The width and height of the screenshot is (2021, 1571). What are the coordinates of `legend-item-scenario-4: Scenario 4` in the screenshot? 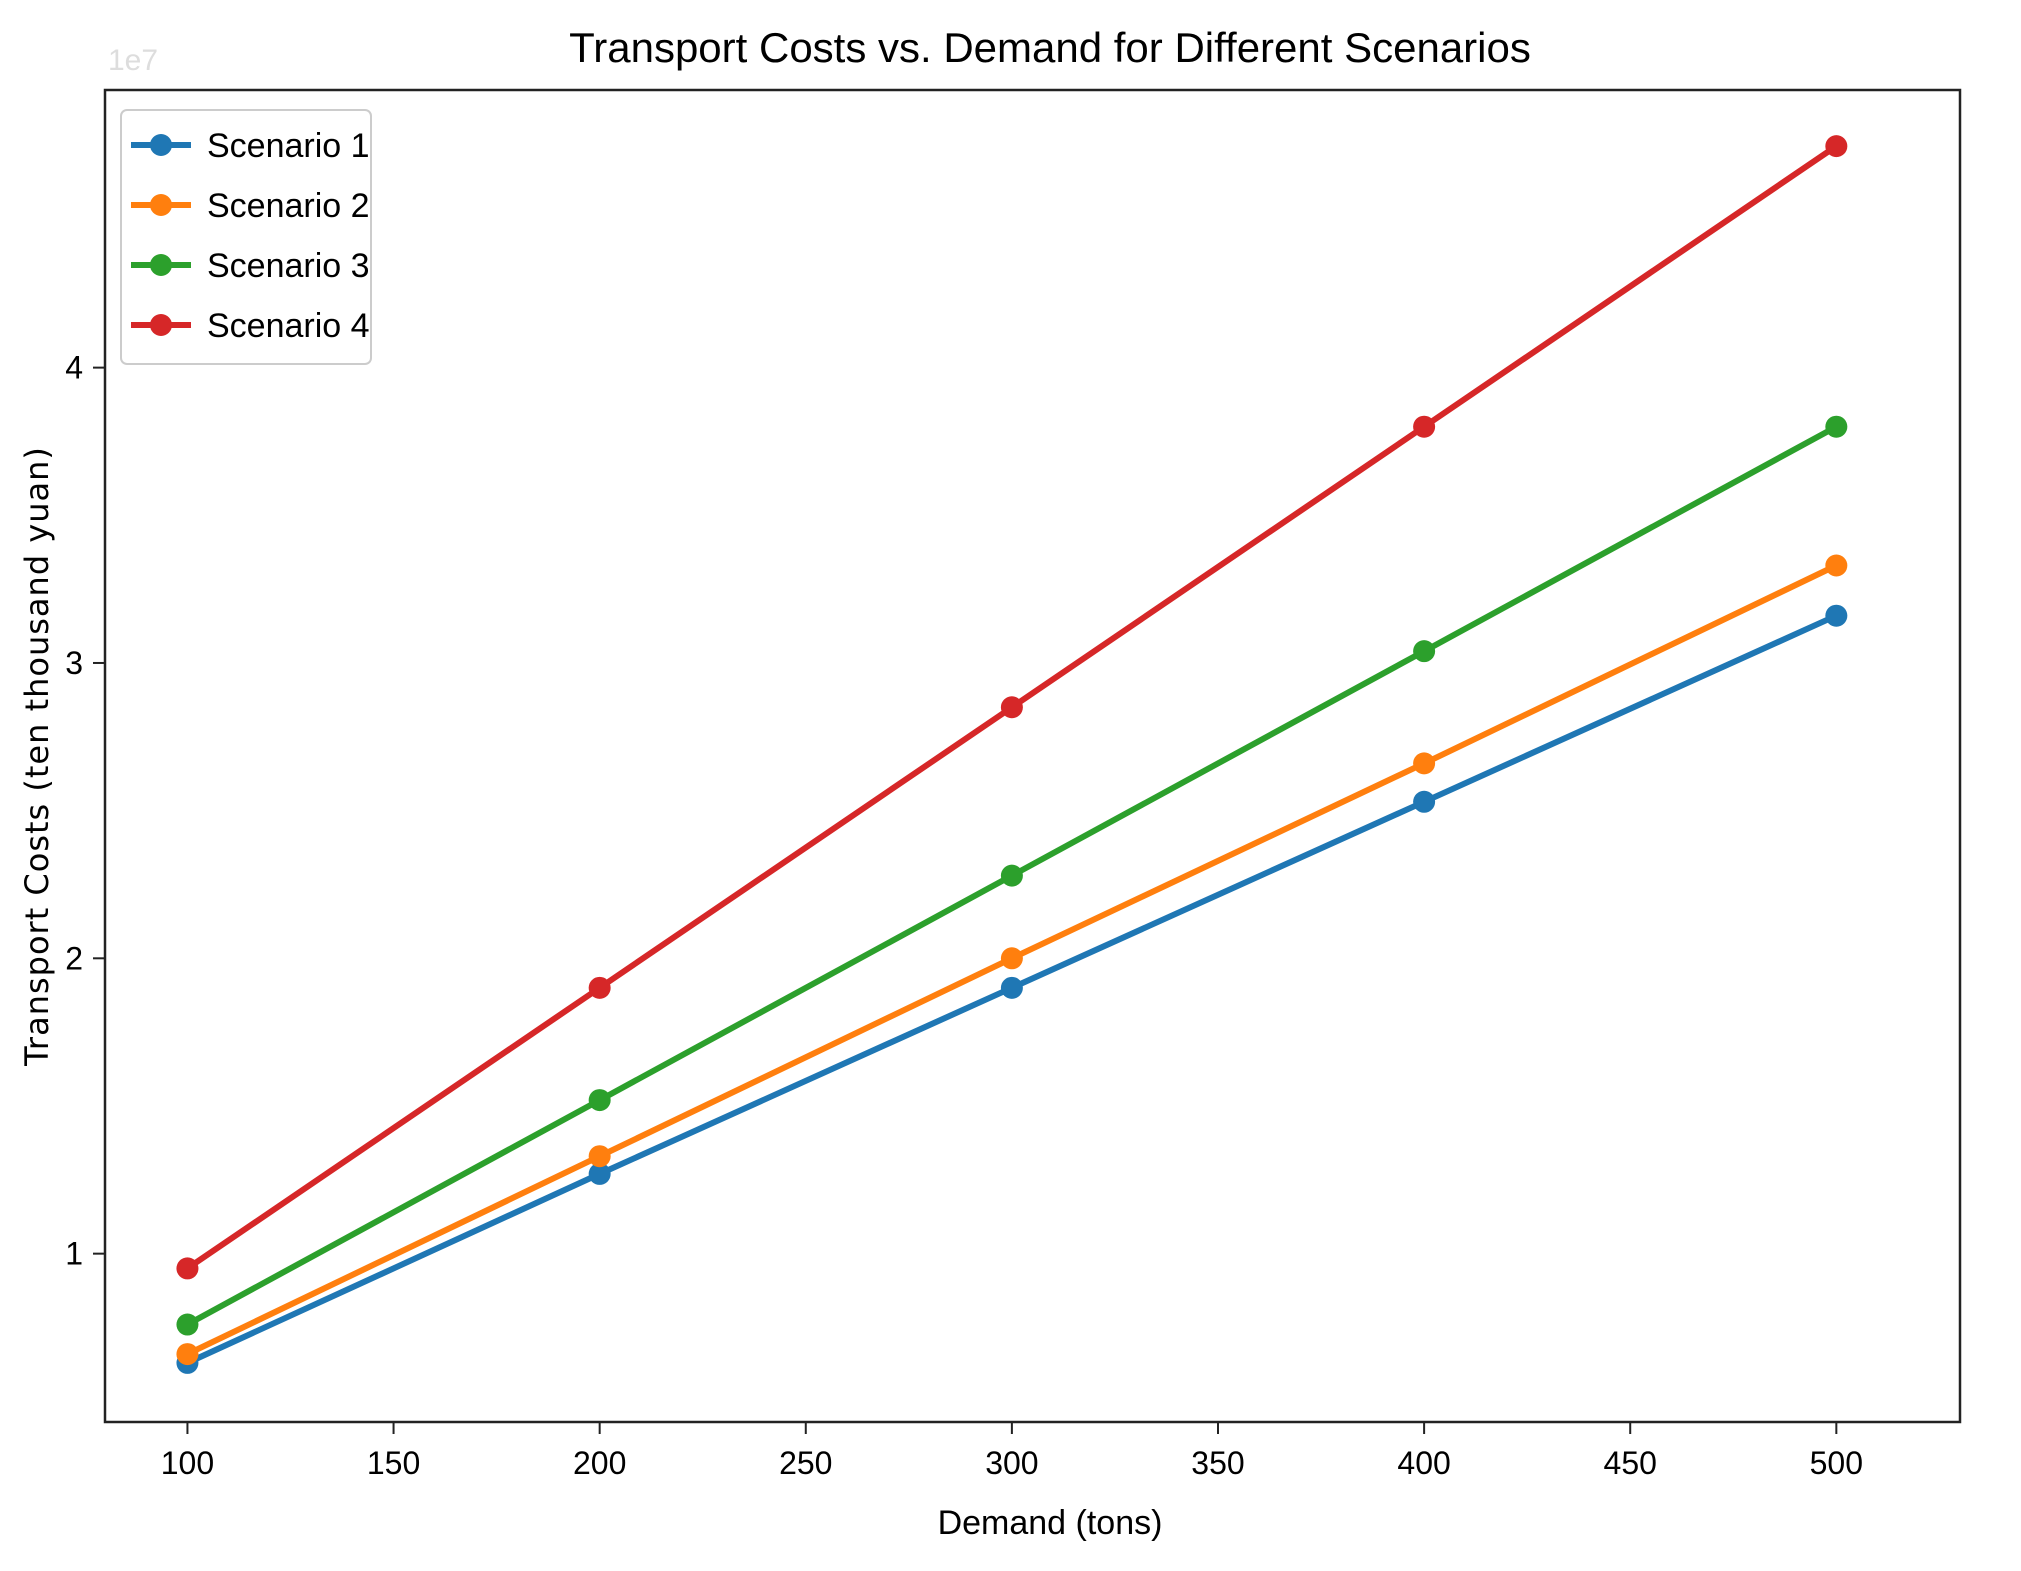 It's located at (250, 326).